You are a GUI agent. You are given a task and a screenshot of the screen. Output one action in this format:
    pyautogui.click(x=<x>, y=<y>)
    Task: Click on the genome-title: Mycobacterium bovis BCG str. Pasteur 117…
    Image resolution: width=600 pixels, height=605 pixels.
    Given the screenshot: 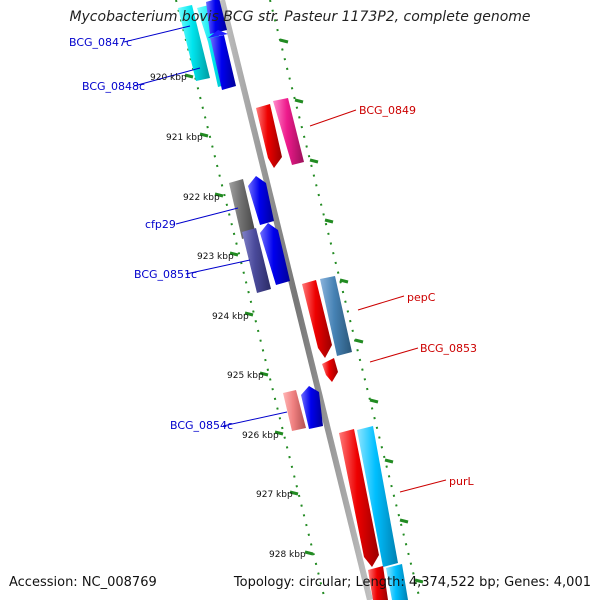 What is the action you would take?
    pyautogui.click(x=300, y=17)
    